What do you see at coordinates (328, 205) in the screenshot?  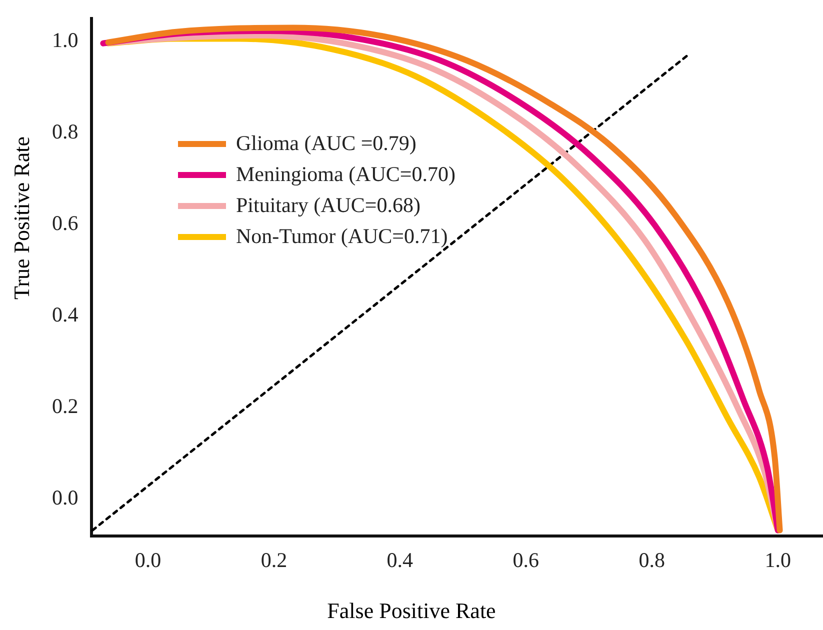 I see `legend-label: Pituitary (AUC=0.68)` at bounding box center [328, 205].